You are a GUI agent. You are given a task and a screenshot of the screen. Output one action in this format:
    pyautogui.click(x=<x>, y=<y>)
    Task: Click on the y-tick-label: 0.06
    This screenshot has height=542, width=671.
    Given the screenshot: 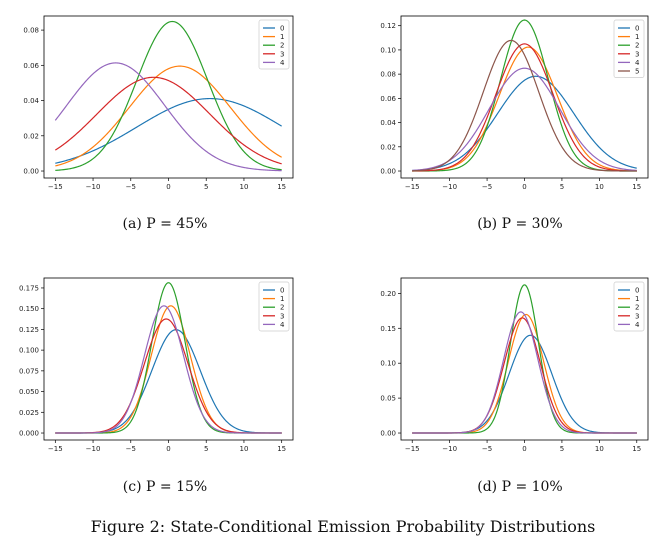 What is the action you would take?
    pyautogui.click(x=31, y=66)
    